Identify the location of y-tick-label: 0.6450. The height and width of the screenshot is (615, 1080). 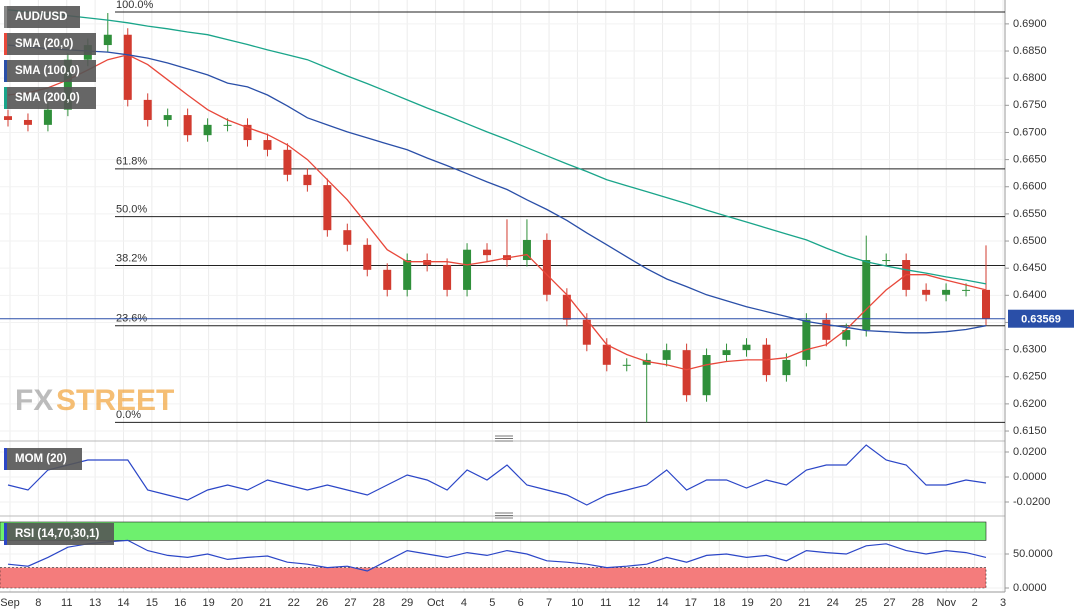
(1030, 268).